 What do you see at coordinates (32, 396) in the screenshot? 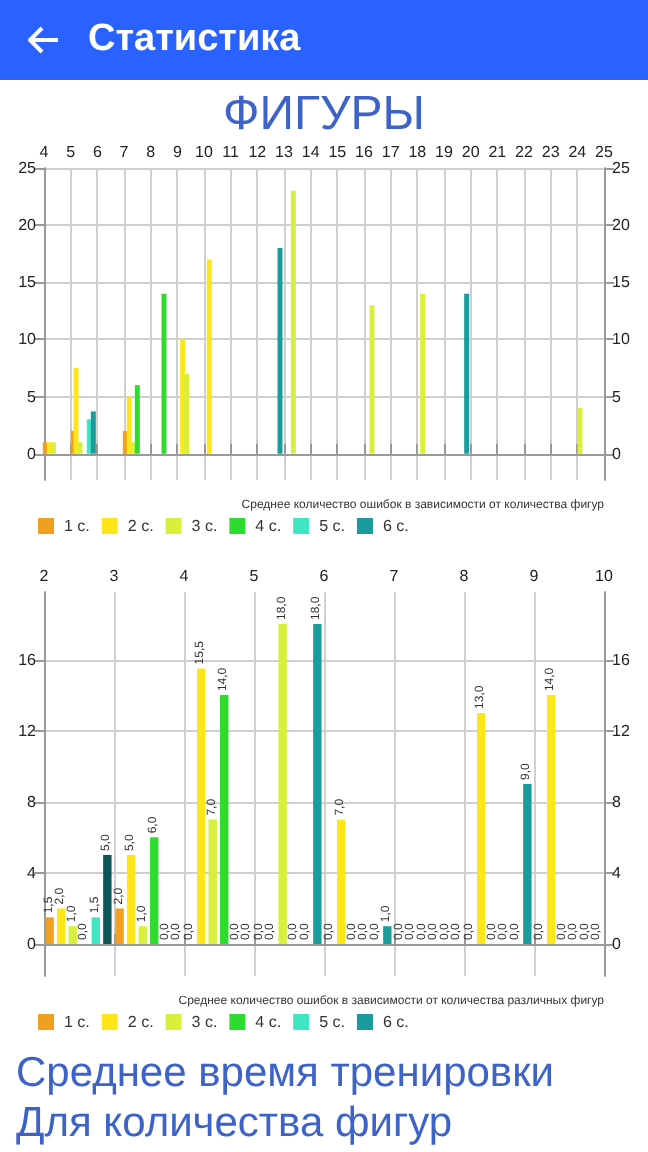
I see `y-tick-label: 5` at bounding box center [32, 396].